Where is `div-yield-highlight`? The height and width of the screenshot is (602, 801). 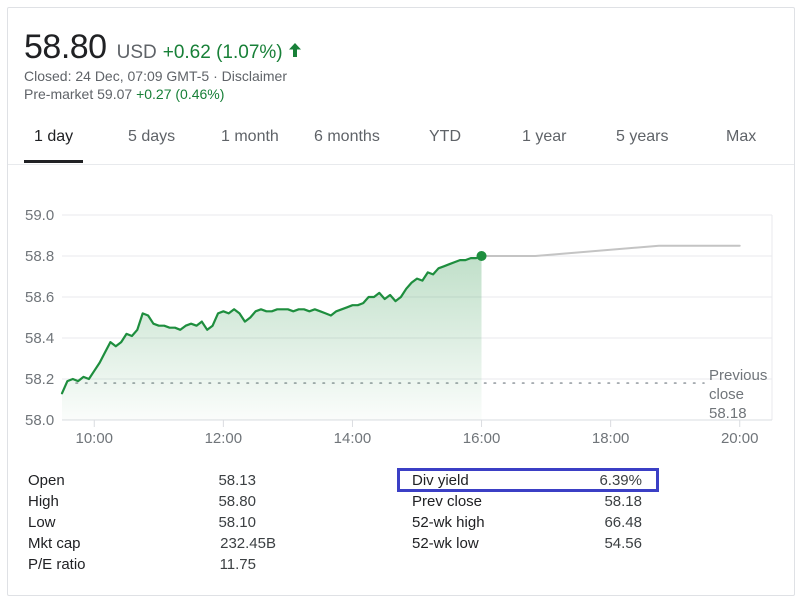 div-yield-highlight is located at coordinates (528, 480).